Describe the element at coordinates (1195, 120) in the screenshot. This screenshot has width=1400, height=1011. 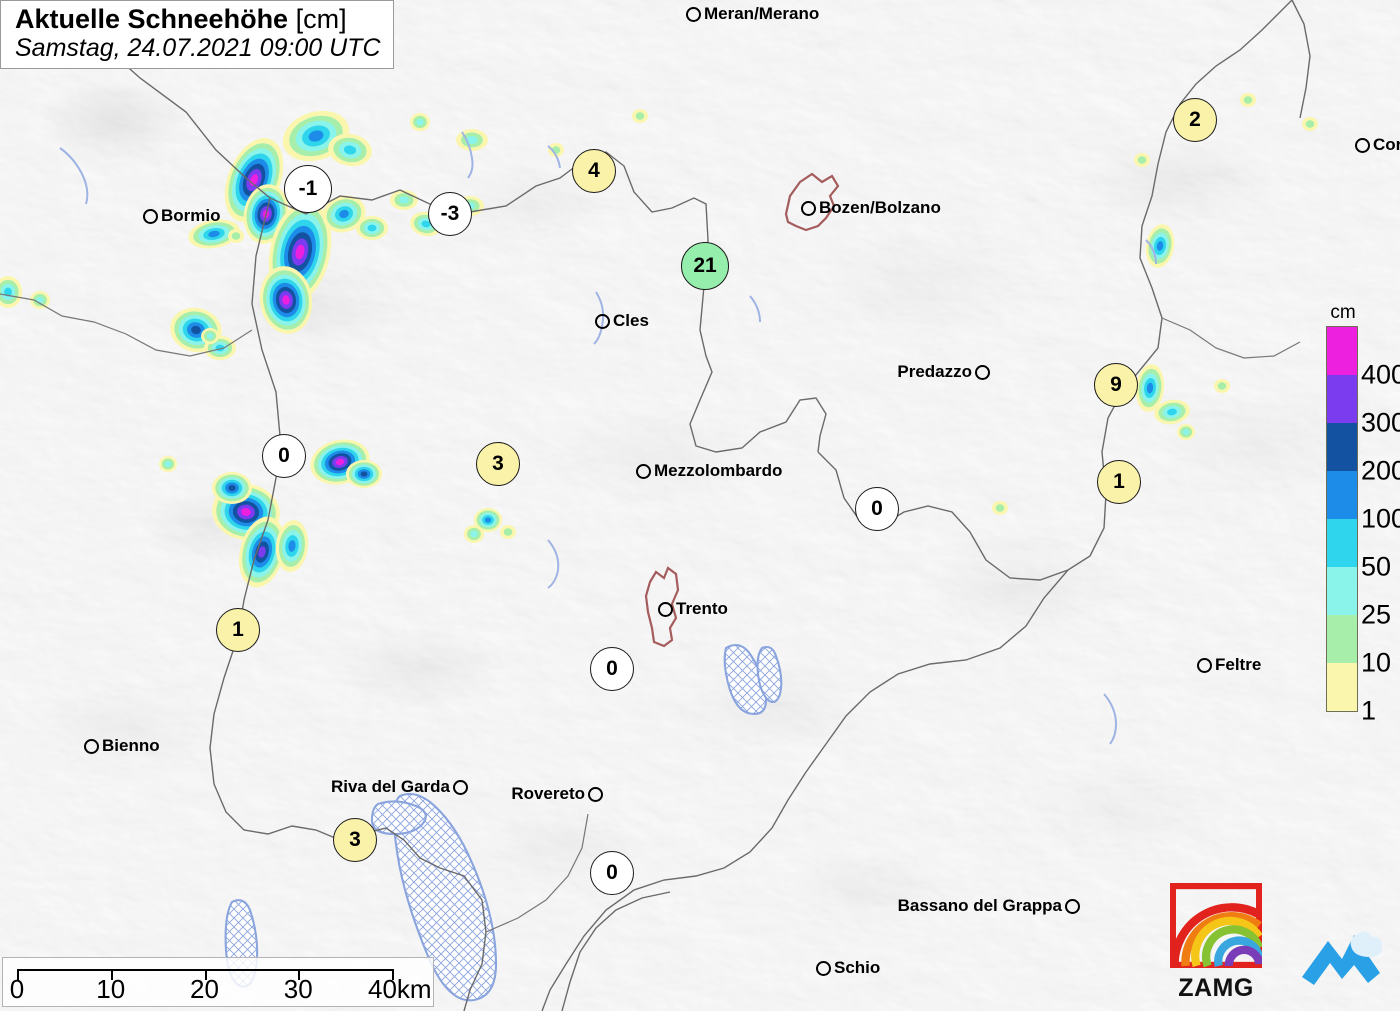
I see `station-marker: 2` at that location.